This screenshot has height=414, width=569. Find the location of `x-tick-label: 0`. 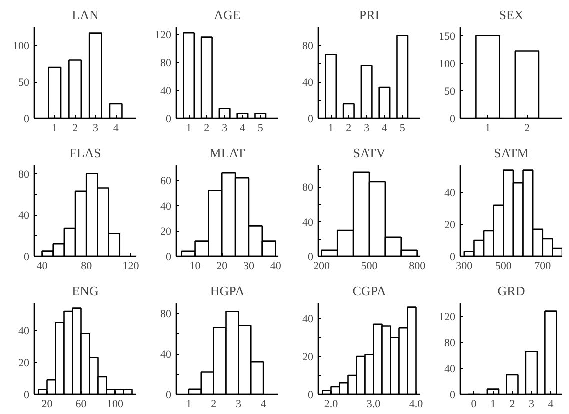

x-tick-label: 0 is located at coordinates (474, 404).